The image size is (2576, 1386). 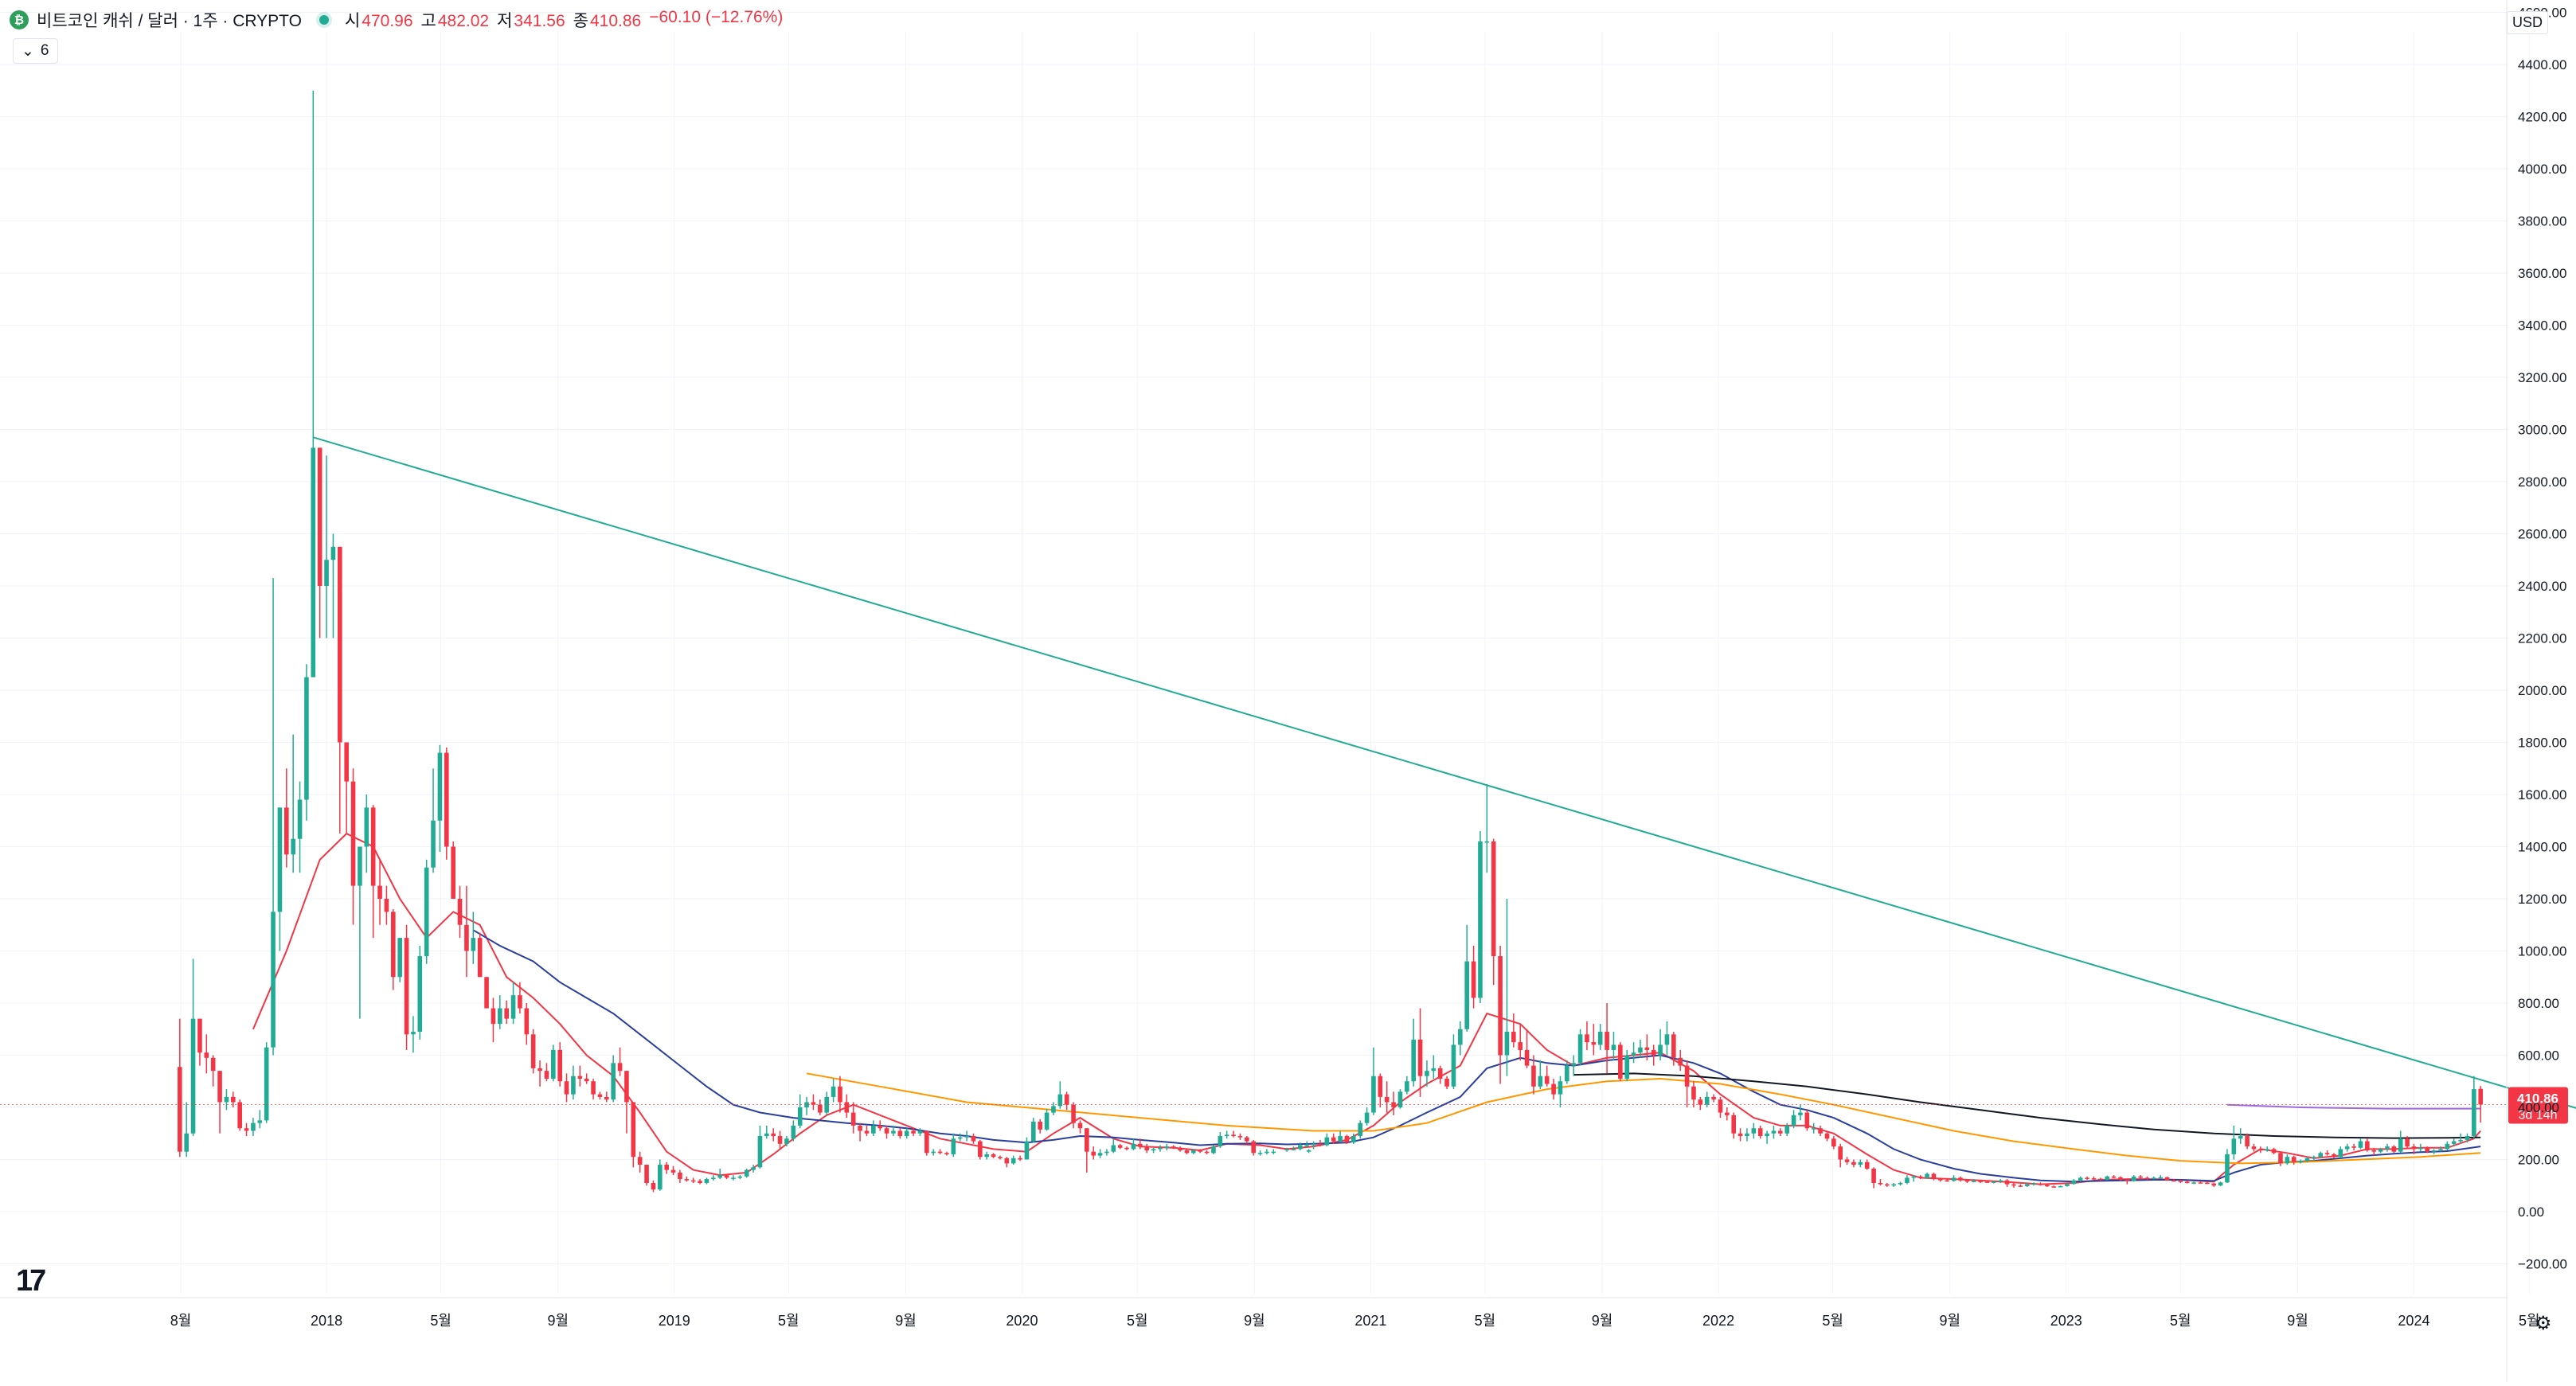 What do you see at coordinates (2542, 273) in the screenshot?
I see `price-tick-label: 3600.00` at bounding box center [2542, 273].